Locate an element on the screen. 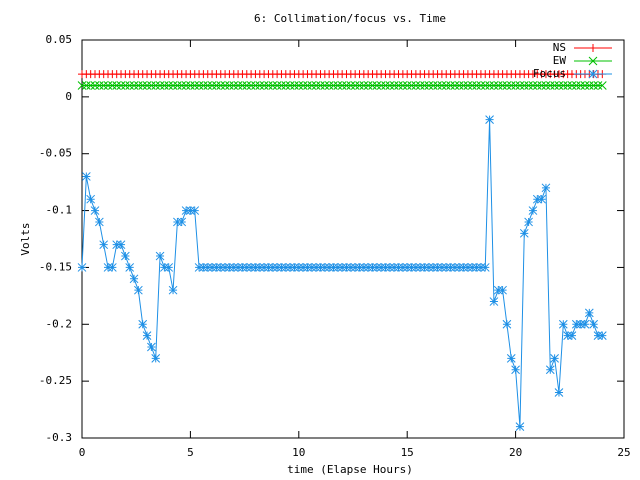 This screenshot has width=640, height=480. chart-title: 6: Collimation/focus vs. Time is located at coordinates (350, 18).